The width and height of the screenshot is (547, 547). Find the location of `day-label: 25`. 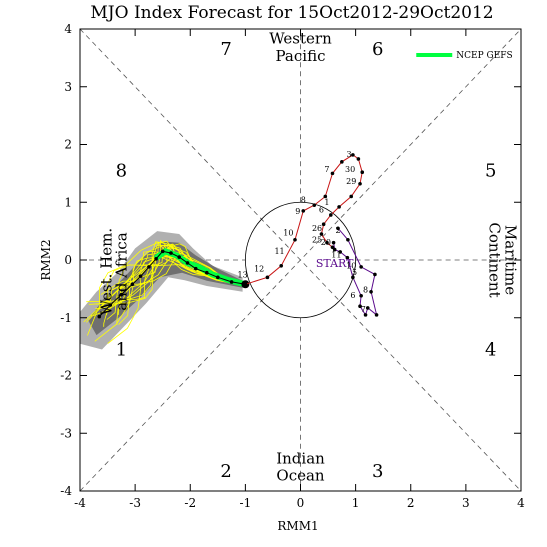

day-label: 25 is located at coordinates (317, 240).